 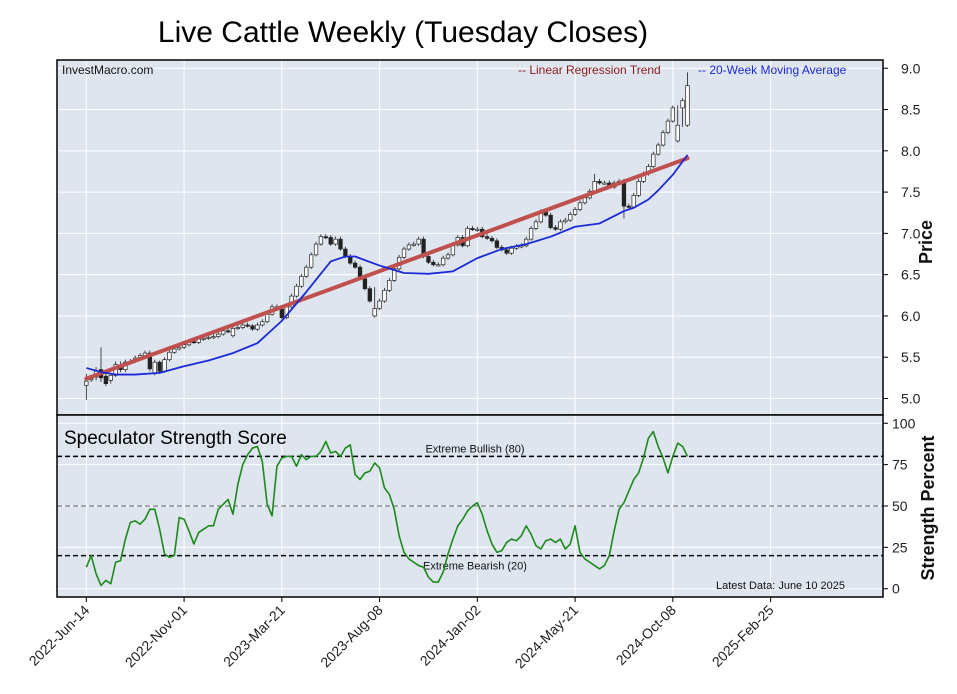 What do you see at coordinates (743, 636) in the screenshot?
I see `x-tick-label: 2025-Feb-25` at bounding box center [743, 636].